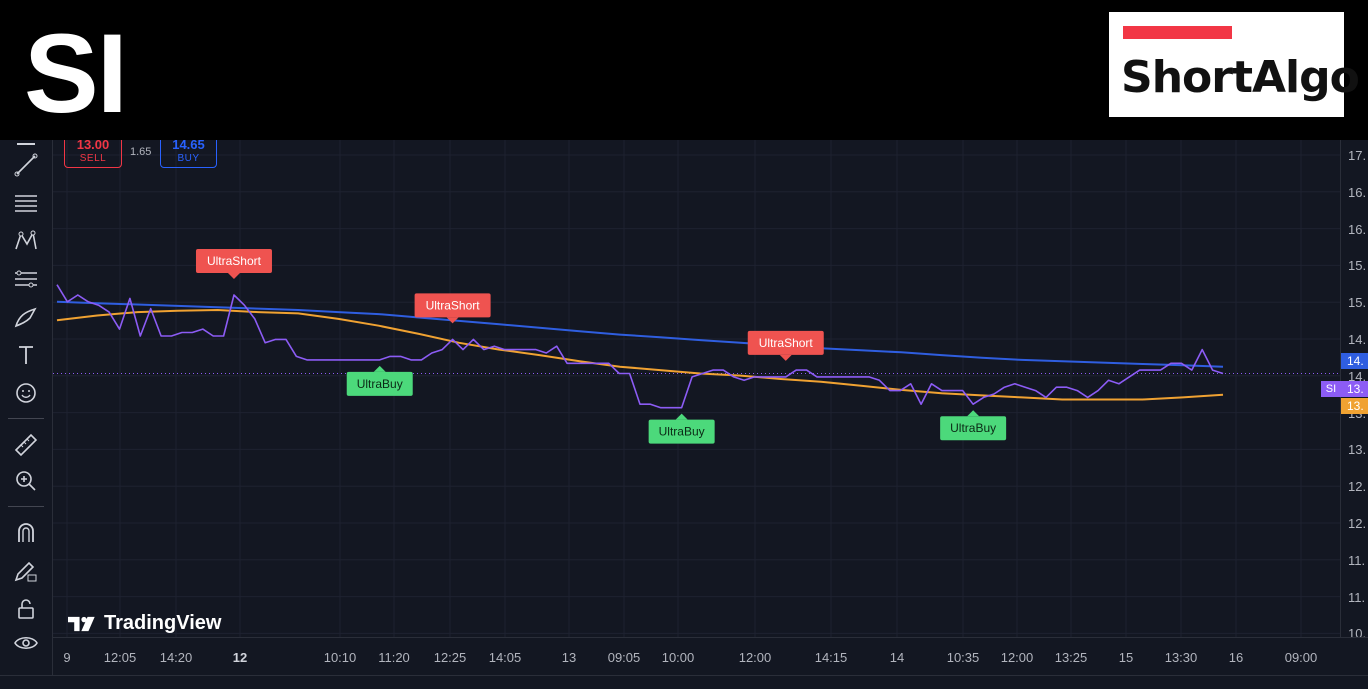 This screenshot has width=1368, height=689. What do you see at coordinates (1354, 361) in the screenshot?
I see `blue-ma-price-tag: 14.` at bounding box center [1354, 361].